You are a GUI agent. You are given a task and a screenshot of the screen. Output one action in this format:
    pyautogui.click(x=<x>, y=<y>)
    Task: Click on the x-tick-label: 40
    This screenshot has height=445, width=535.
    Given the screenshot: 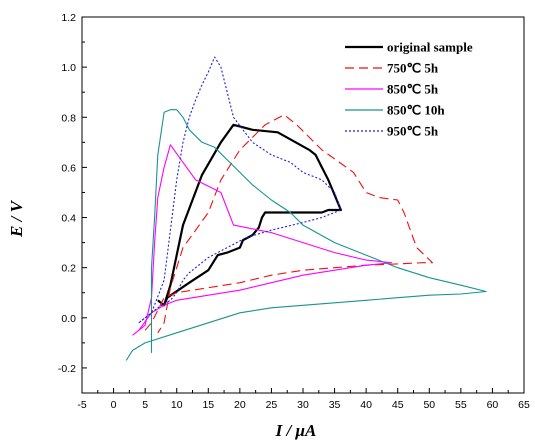 What is the action you would take?
    pyautogui.click(x=366, y=405)
    